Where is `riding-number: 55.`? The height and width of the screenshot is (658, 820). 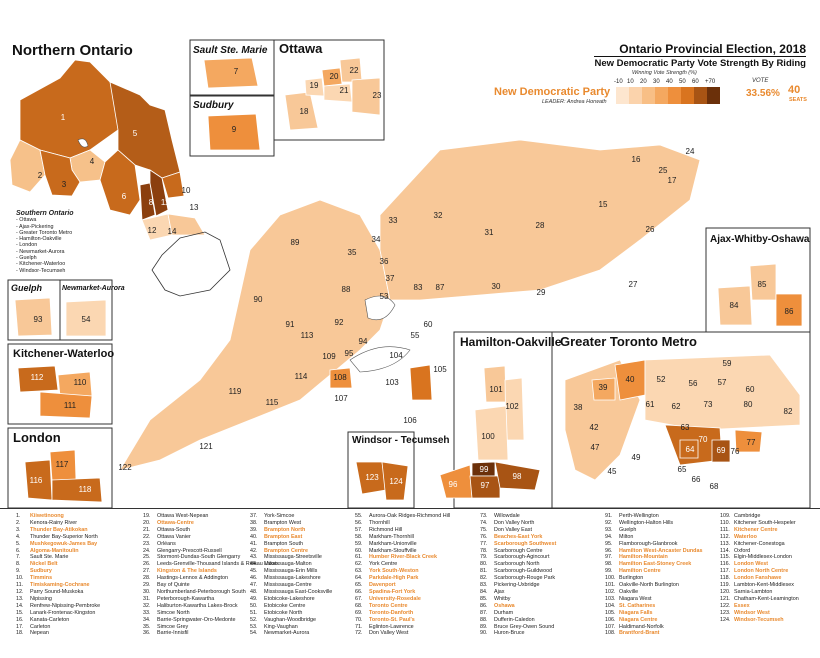 riding-number: 55. is located at coordinates (359, 516).